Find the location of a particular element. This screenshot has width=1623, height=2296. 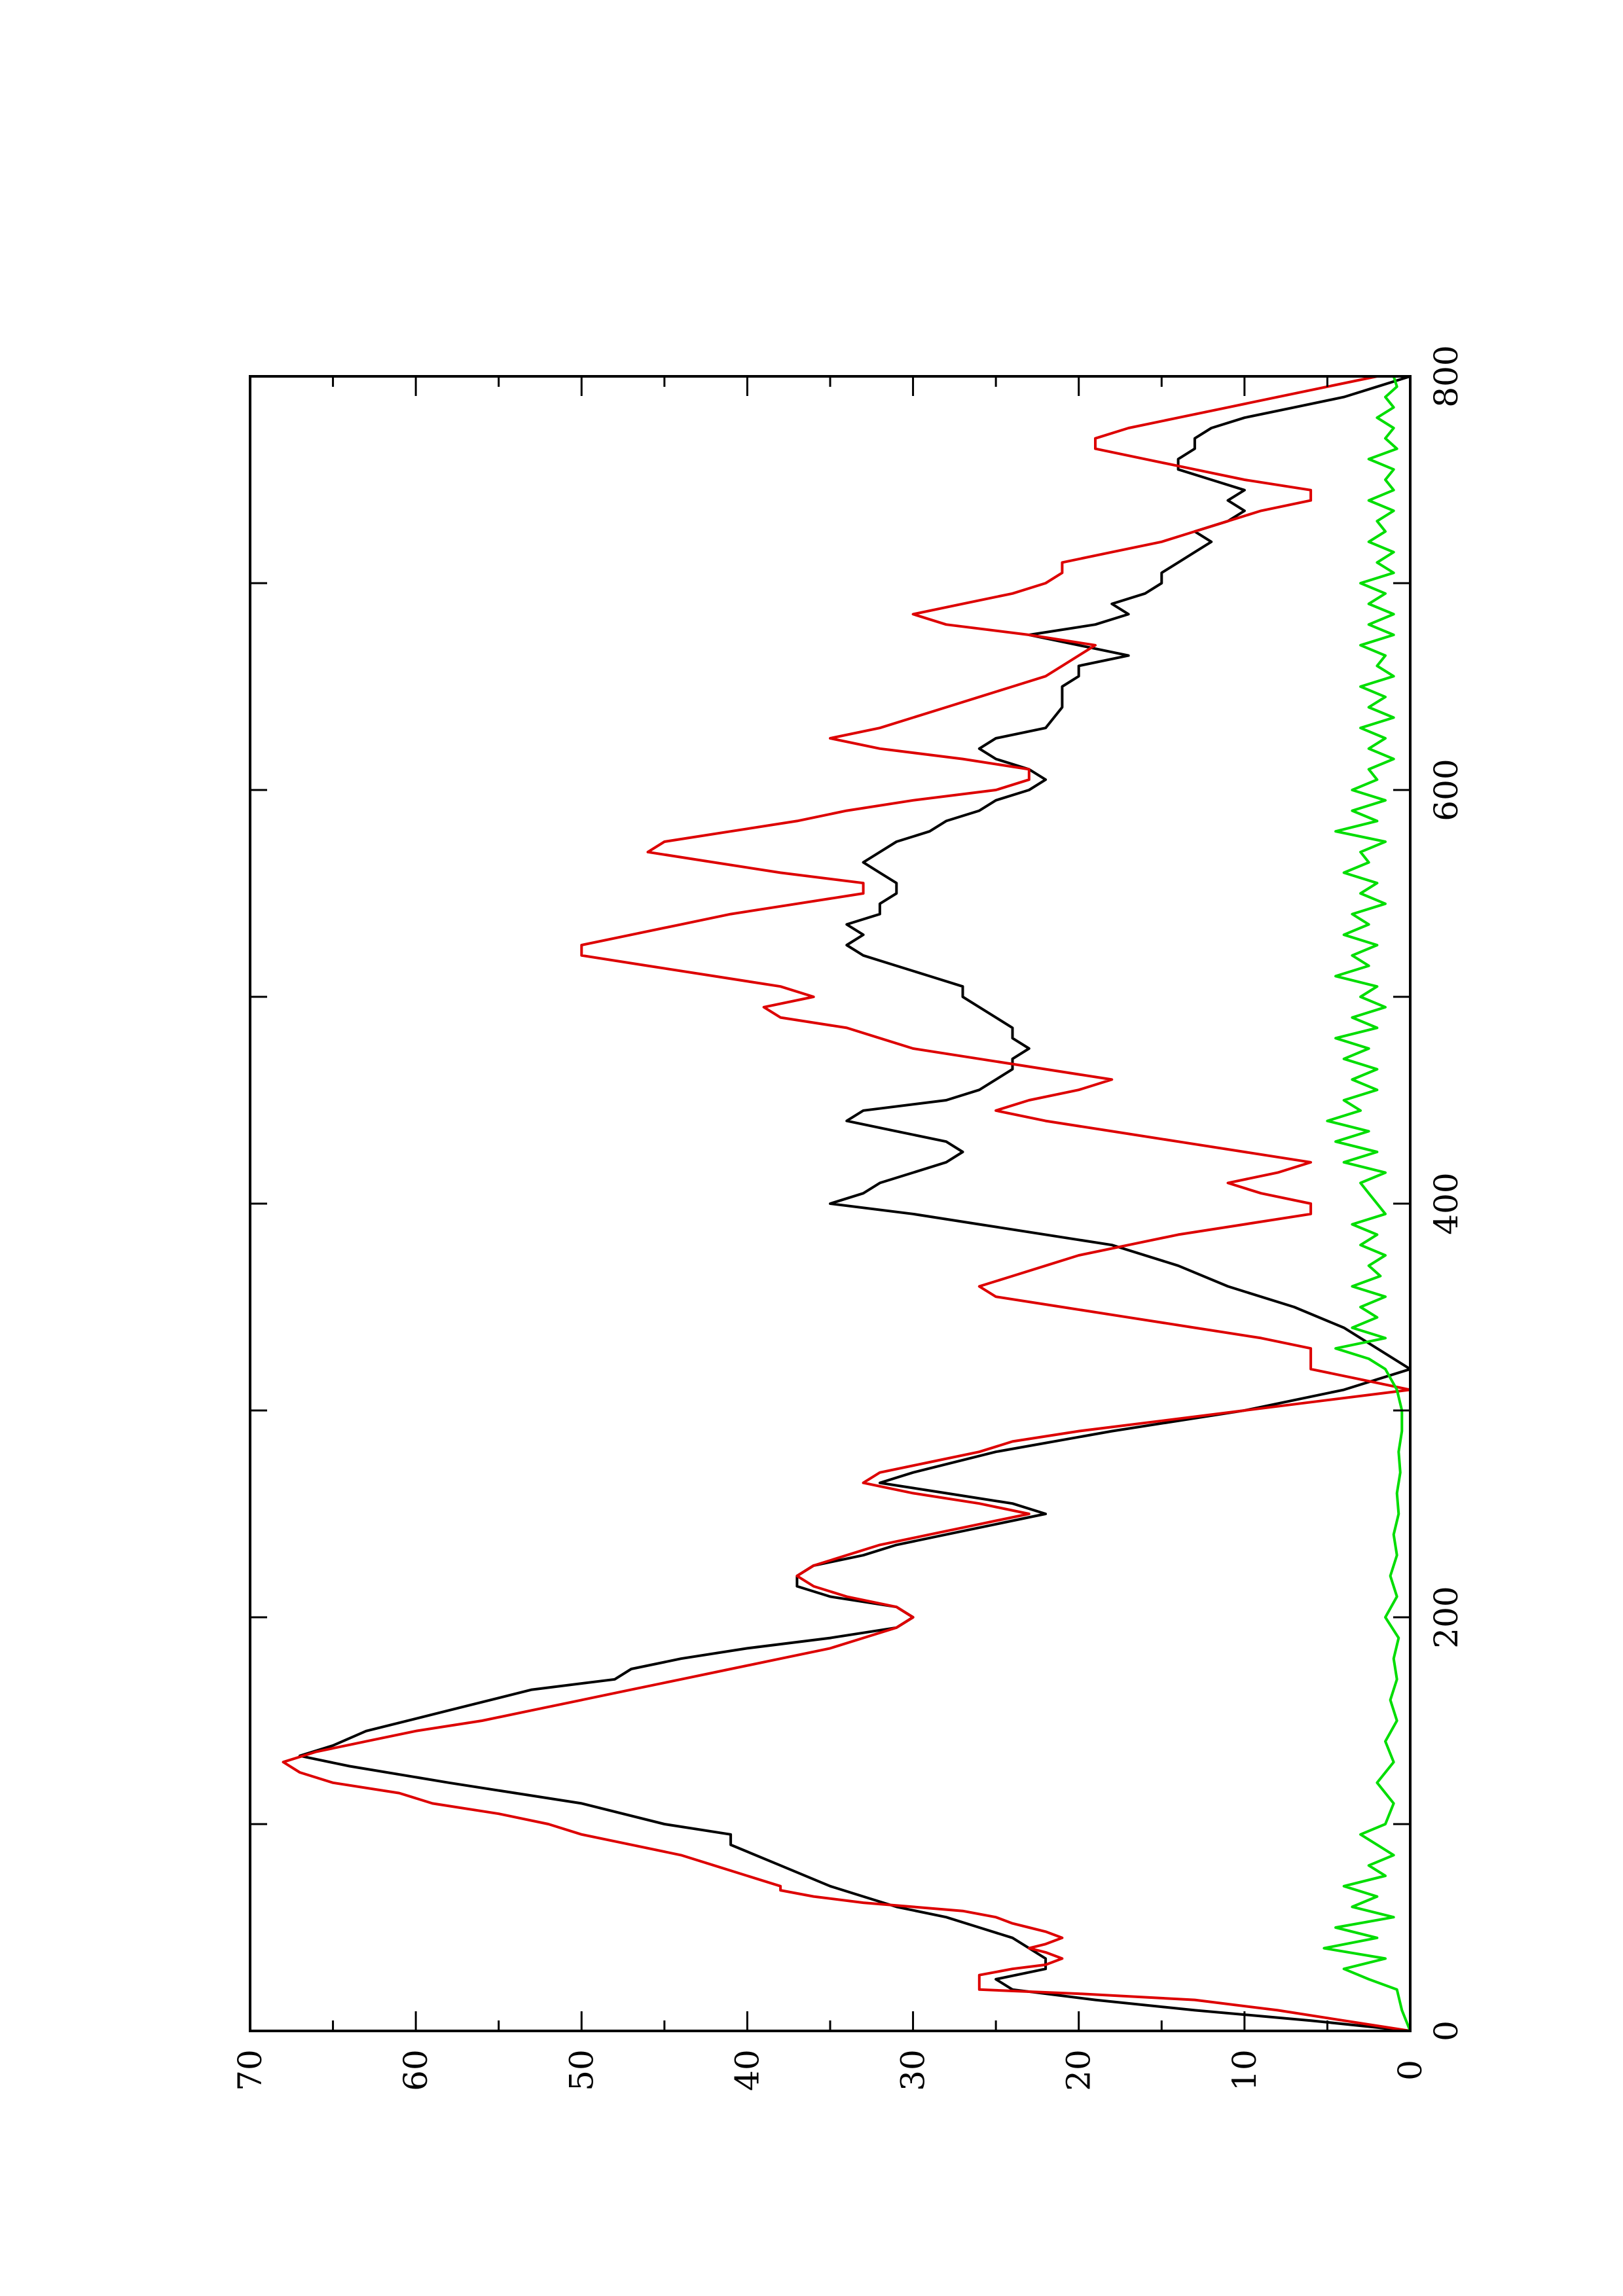

x-tick-label: 400 is located at coordinates (1446, 1203).